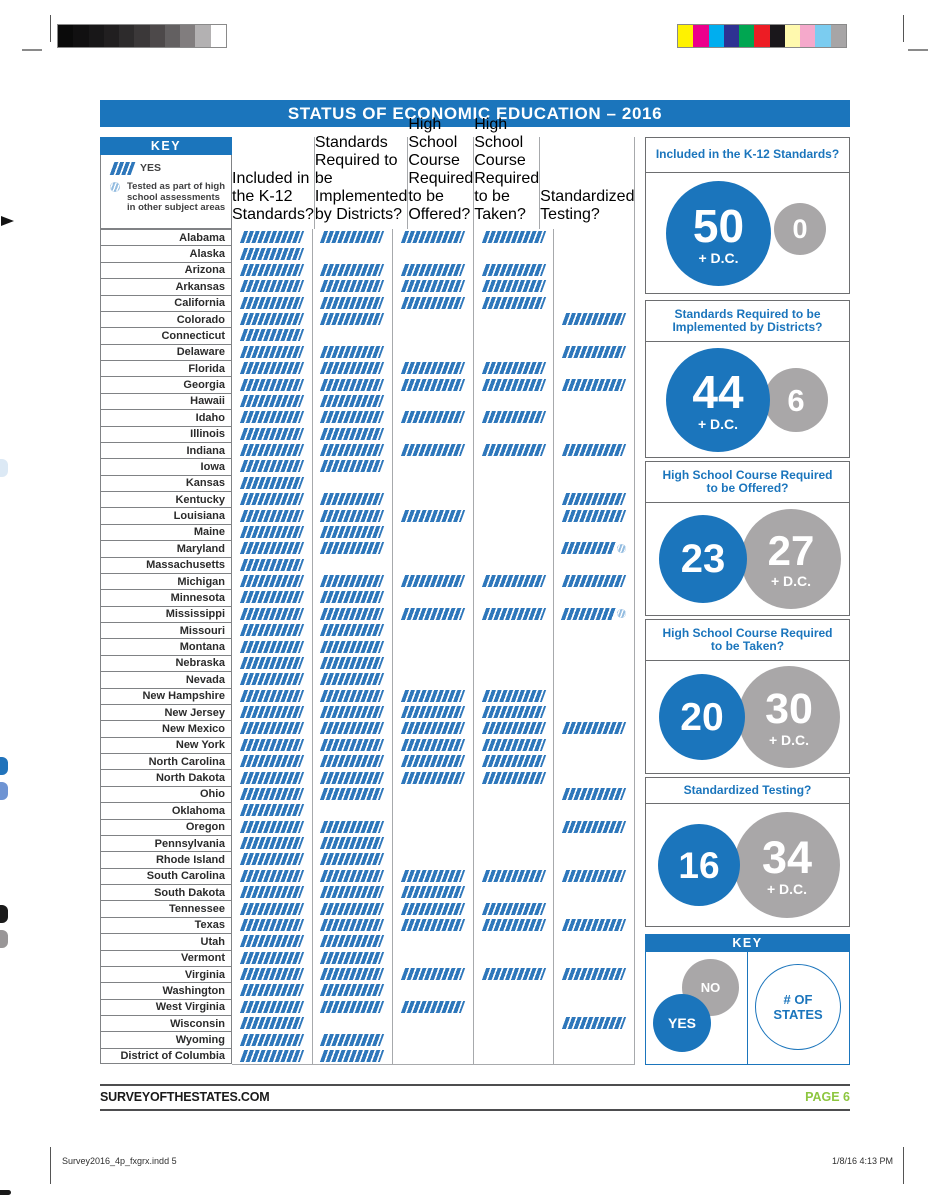  Describe the element at coordinates (166, 597) in the screenshot. I see `state-name: Minnesota` at that location.